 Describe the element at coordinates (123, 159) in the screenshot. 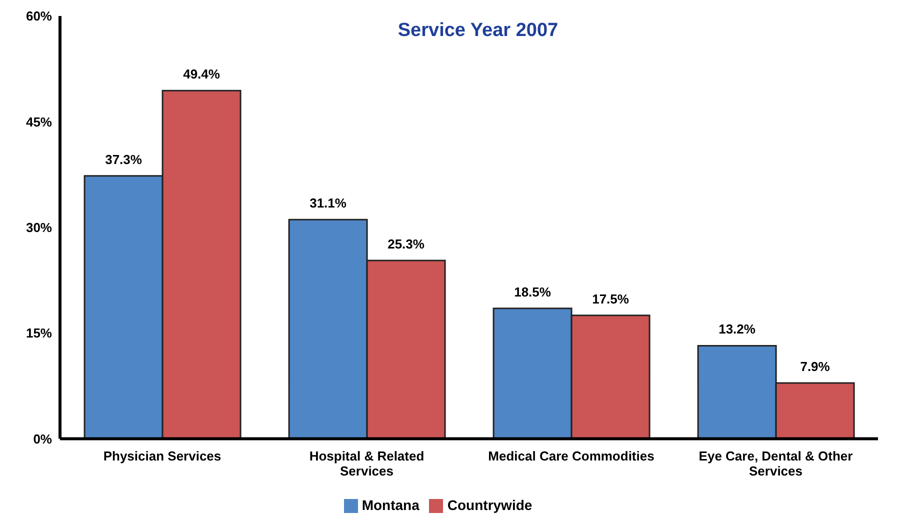

I see `data-label: 37.3%` at that location.